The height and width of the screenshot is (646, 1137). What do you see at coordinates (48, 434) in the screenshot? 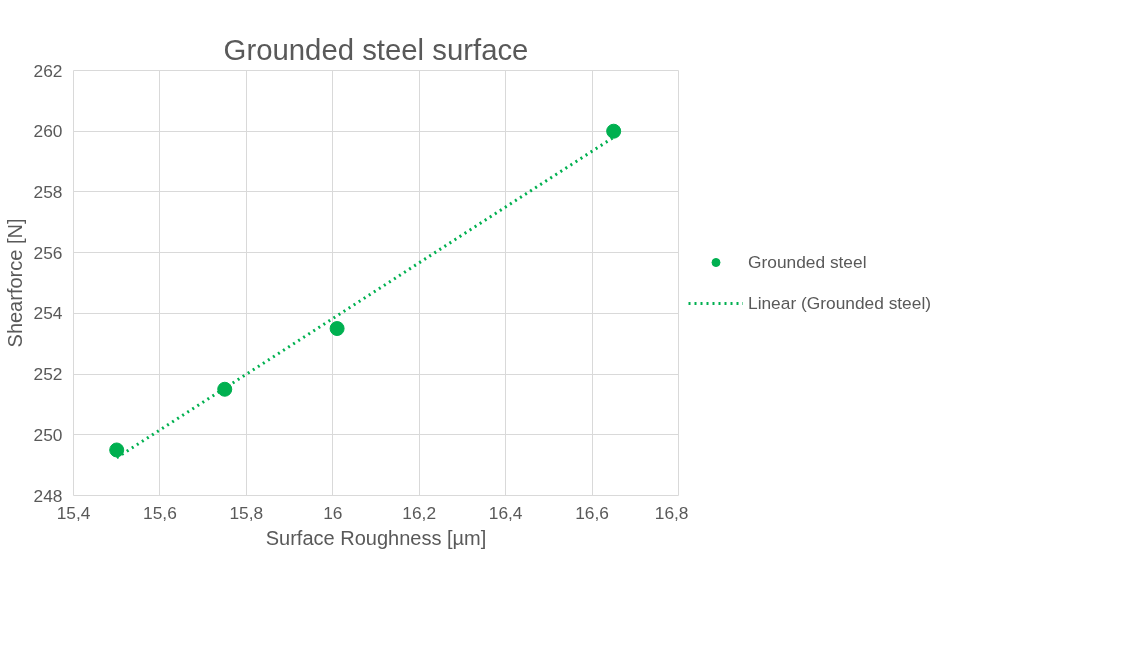
I see `y-tick-label: 250` at bounding box center [48, 434].